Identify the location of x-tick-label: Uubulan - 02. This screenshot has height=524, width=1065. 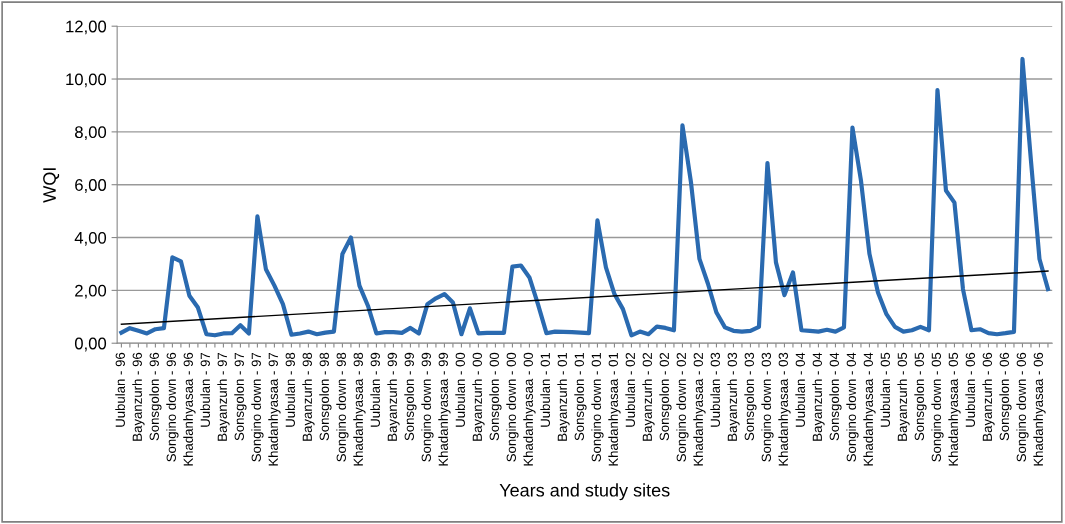
(630, 389).